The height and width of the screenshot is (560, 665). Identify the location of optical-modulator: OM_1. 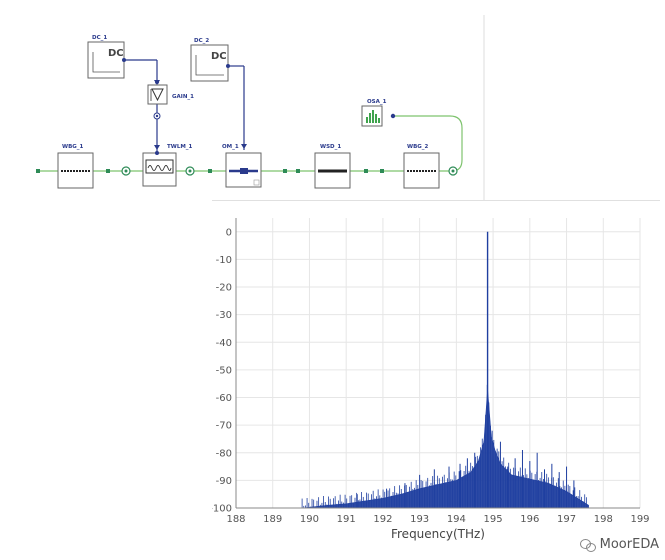
(242, 166).